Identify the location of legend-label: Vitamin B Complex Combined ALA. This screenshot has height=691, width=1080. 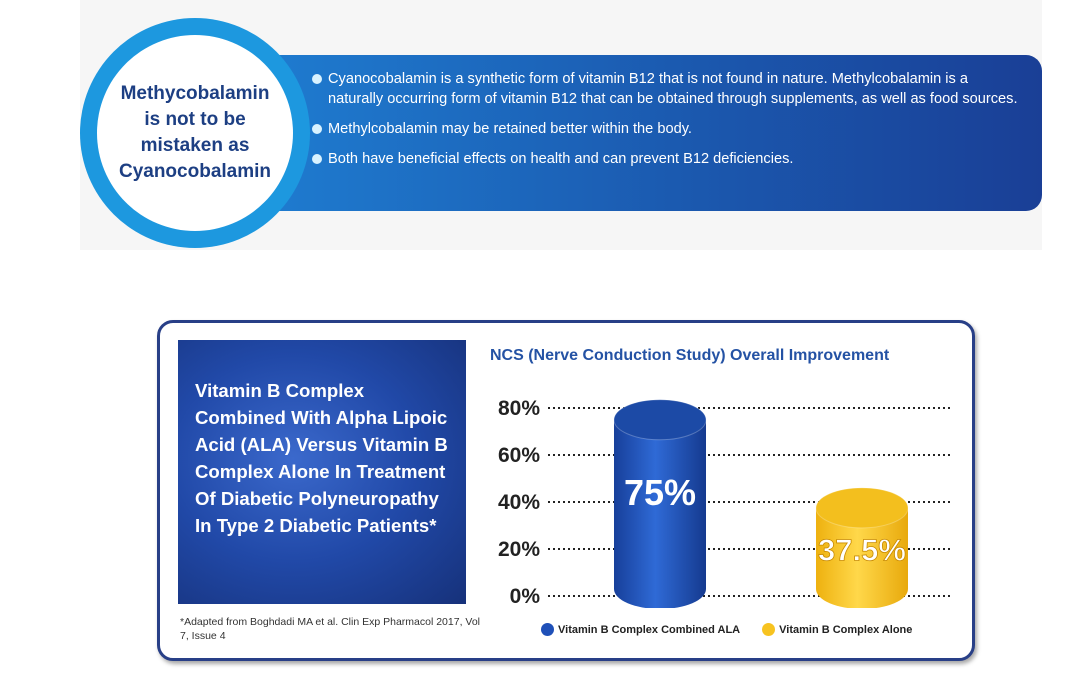
(649, 629).